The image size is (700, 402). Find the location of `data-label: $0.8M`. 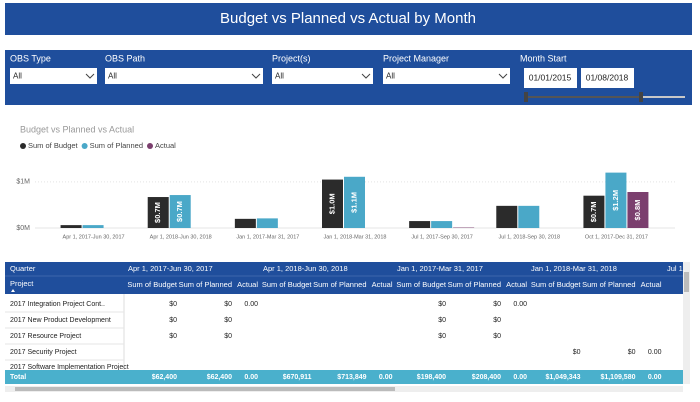

data-label: $0.8M is located at coordinates (637, 210).